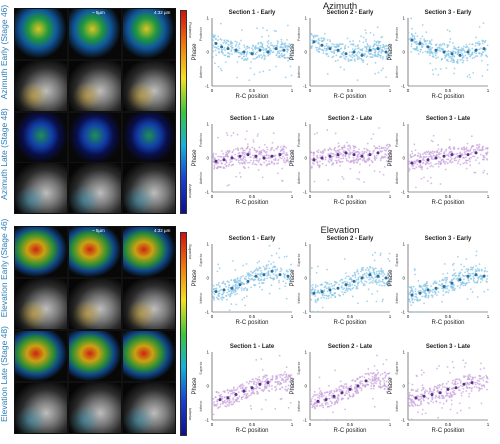  What do you see at coordinates (41, 188) in the screenshot?
I see `micrograph-r2-anatomy-c1` at bounding box center [41, 188].